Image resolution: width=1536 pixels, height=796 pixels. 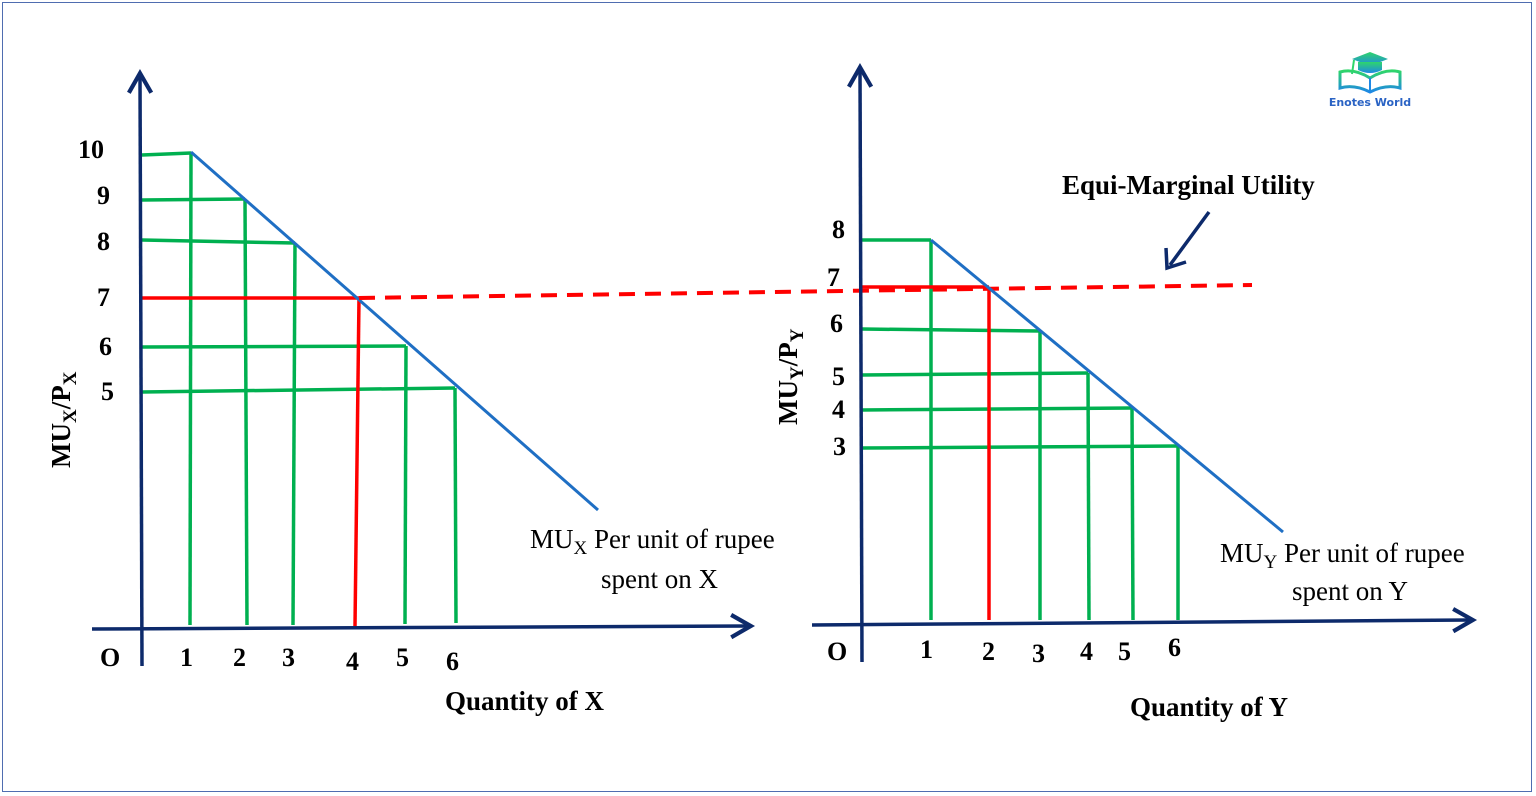 I want to click on curve-label-x-line2: spent on X, so click(x=659, y=579).